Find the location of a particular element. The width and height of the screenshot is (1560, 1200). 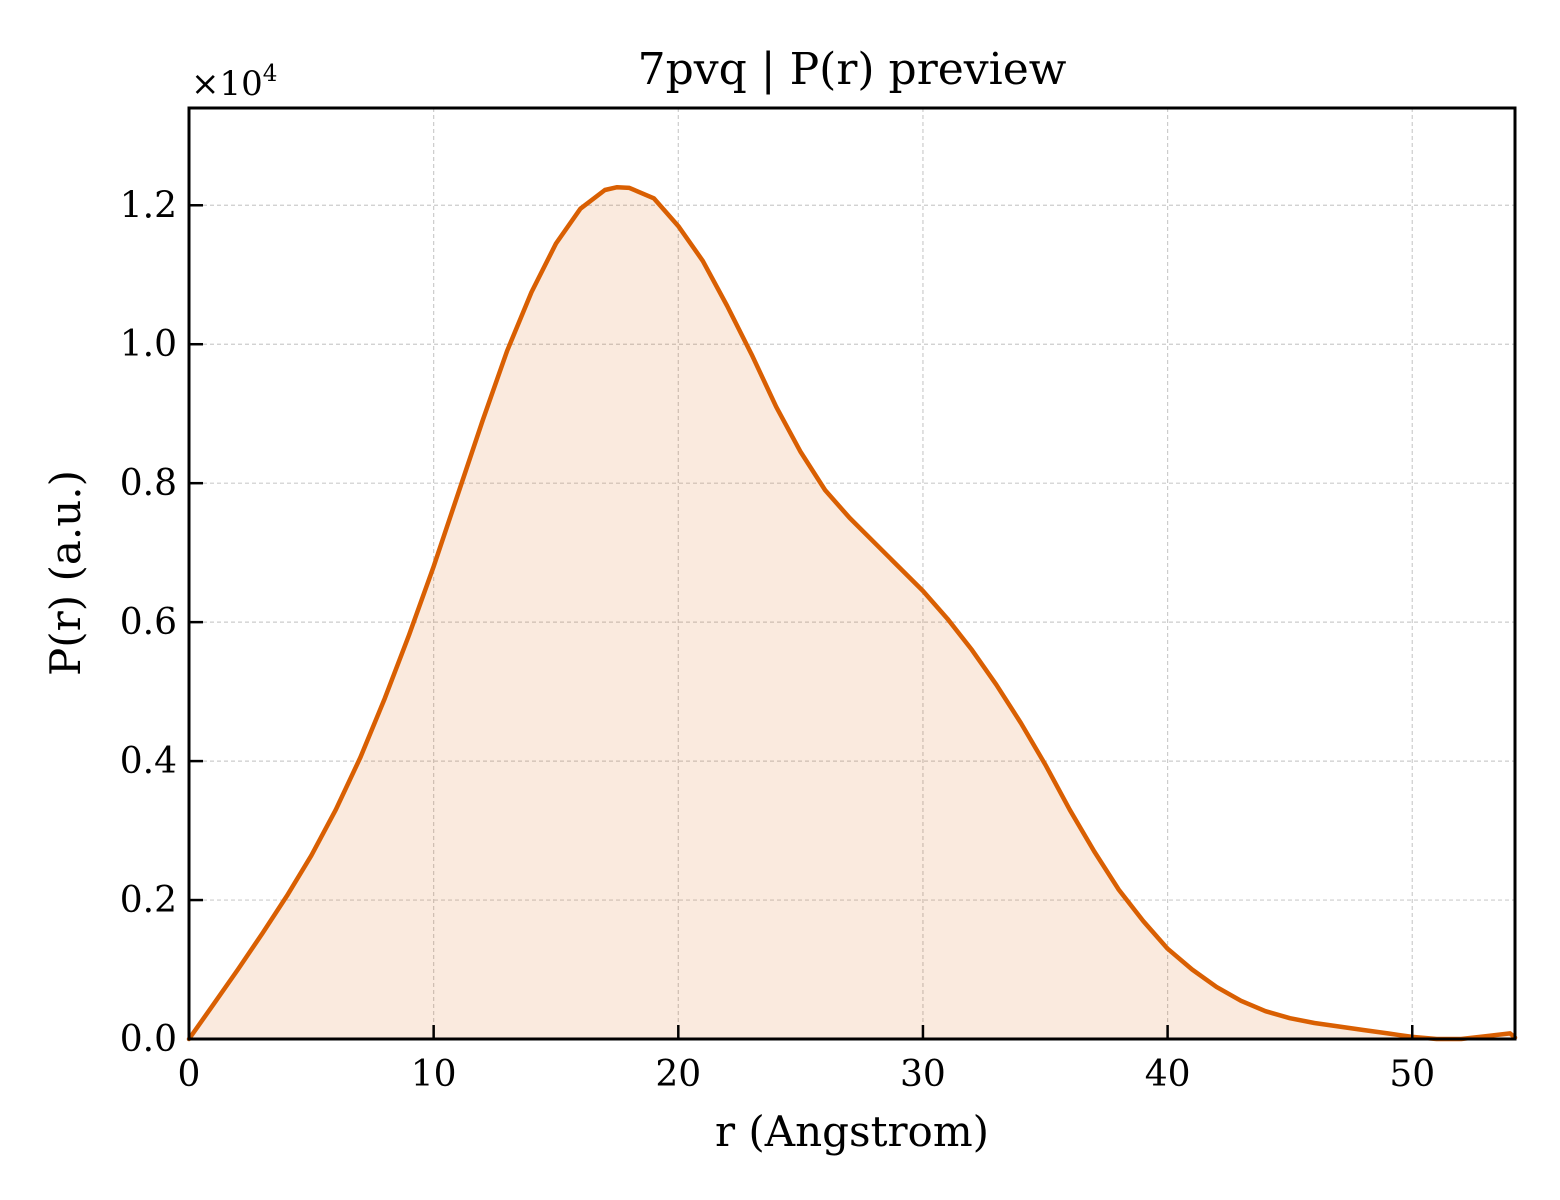

y-tick-label: 0.8 is located at coordinates (148, 483).